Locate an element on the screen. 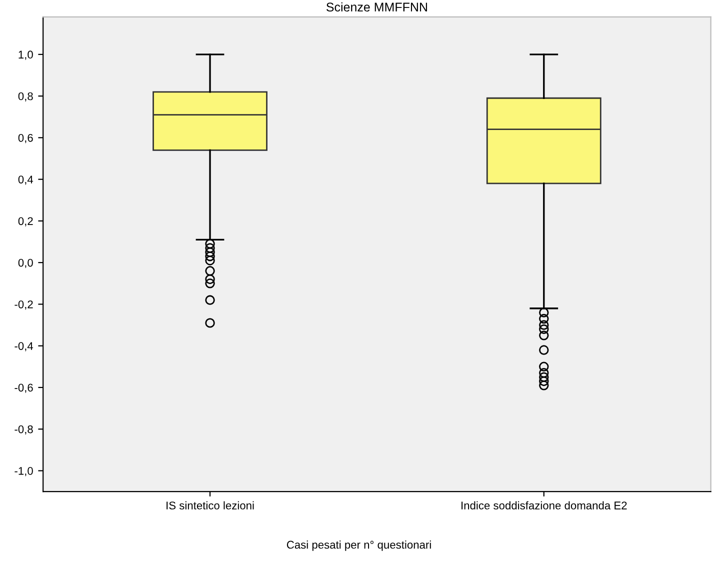 The width and height of the screenshot is (718, 565). y-tick-label: 0,4 is located at coordinates (26, 180).